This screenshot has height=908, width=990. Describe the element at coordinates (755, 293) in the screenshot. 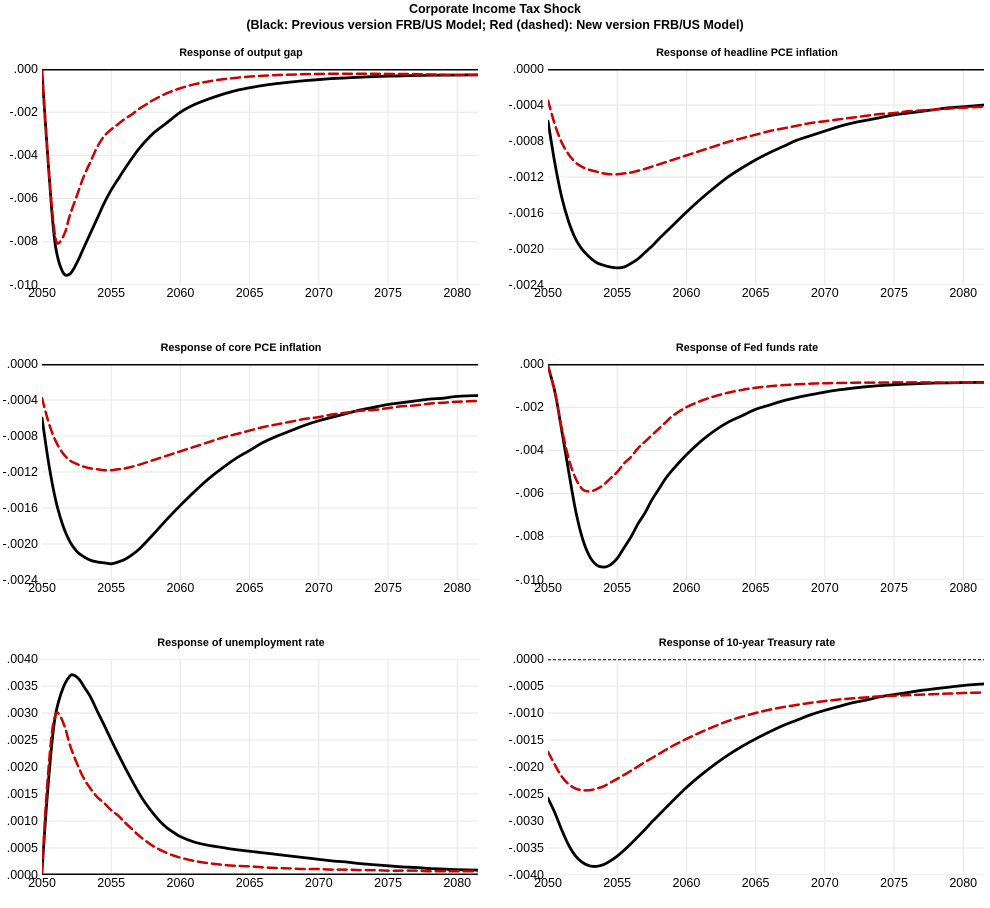

I see `x-tick-label: 2065` at that location.